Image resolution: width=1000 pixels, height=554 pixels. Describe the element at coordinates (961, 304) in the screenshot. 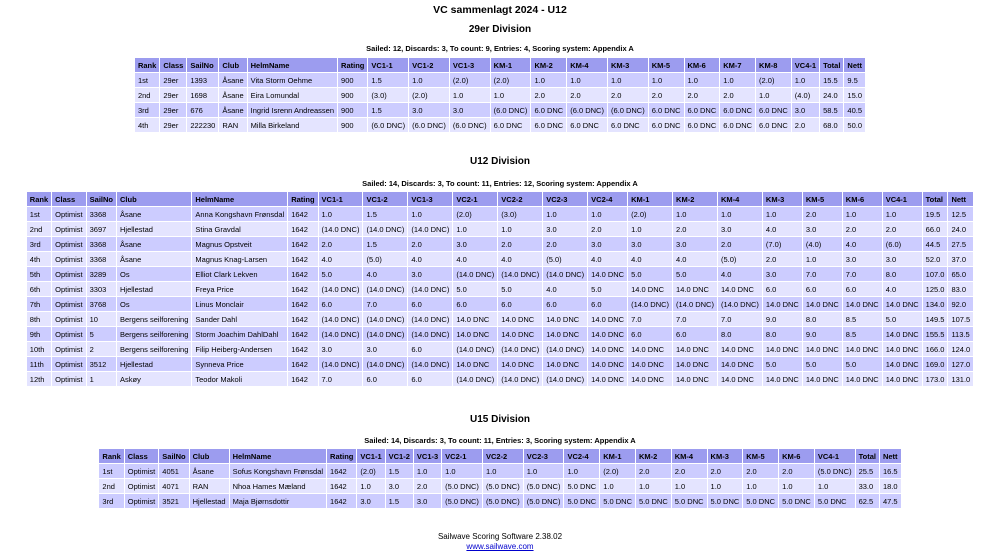

I see `cell: 92.0` at that location.